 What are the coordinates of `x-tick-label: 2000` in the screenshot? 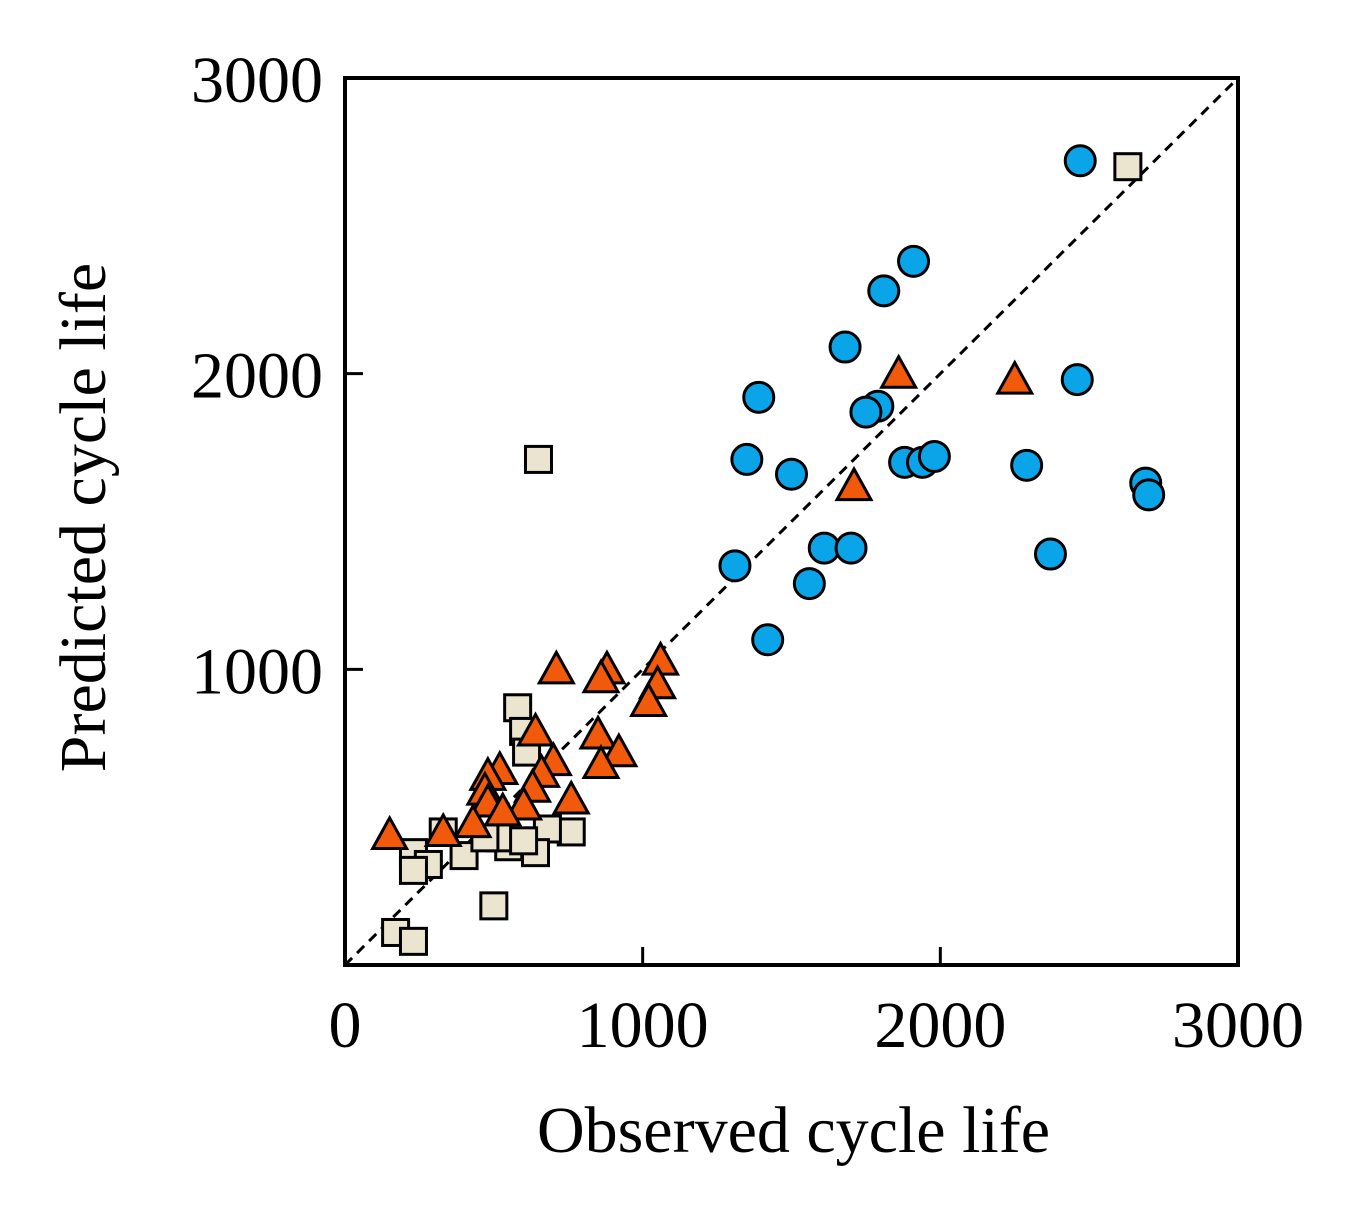 It's located at (940, 1025).